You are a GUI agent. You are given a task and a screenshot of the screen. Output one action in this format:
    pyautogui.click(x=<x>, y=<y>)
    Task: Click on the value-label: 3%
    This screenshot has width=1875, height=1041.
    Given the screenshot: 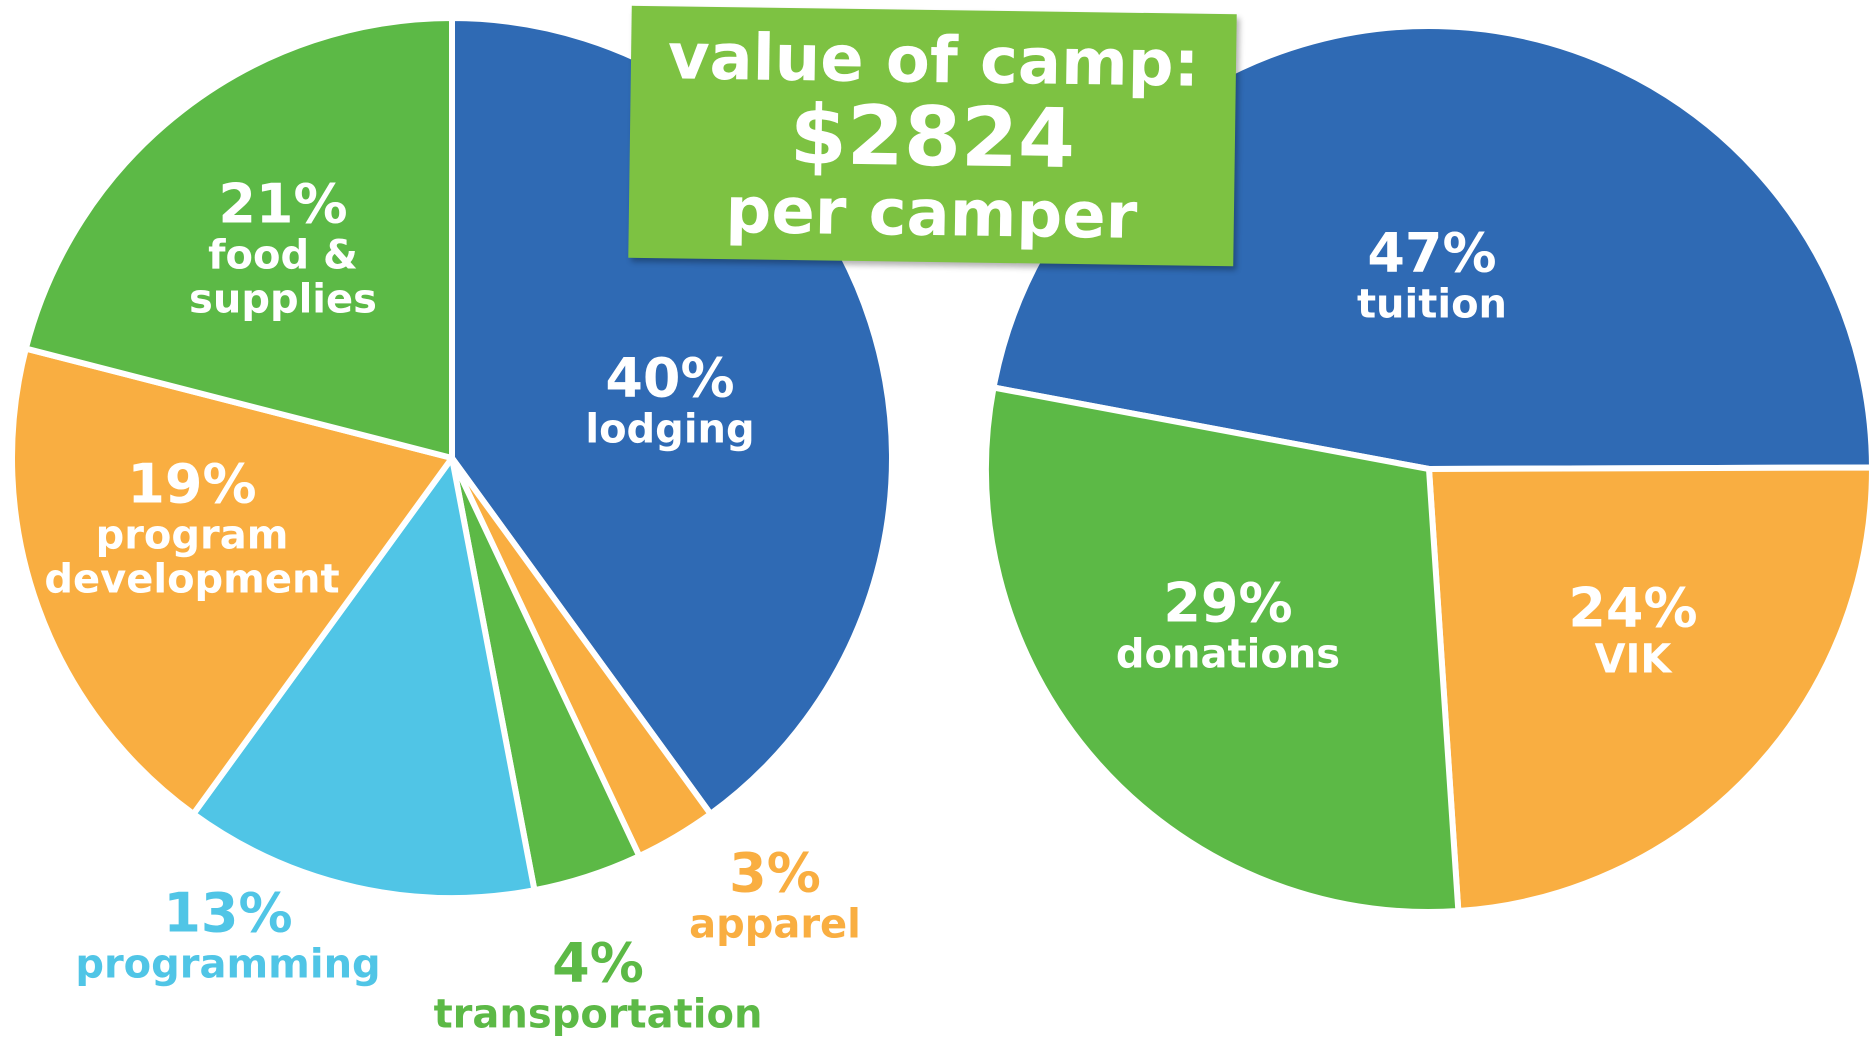 What is the action you would take?
    pyautogui.click(x=775, y=873)
    